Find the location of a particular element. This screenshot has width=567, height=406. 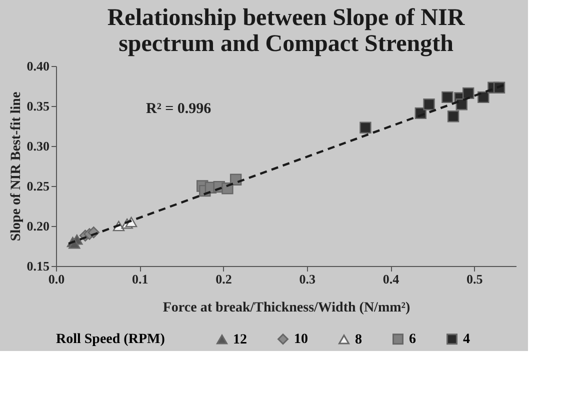

legend-label: 8 is located at coordinates (358, 340).